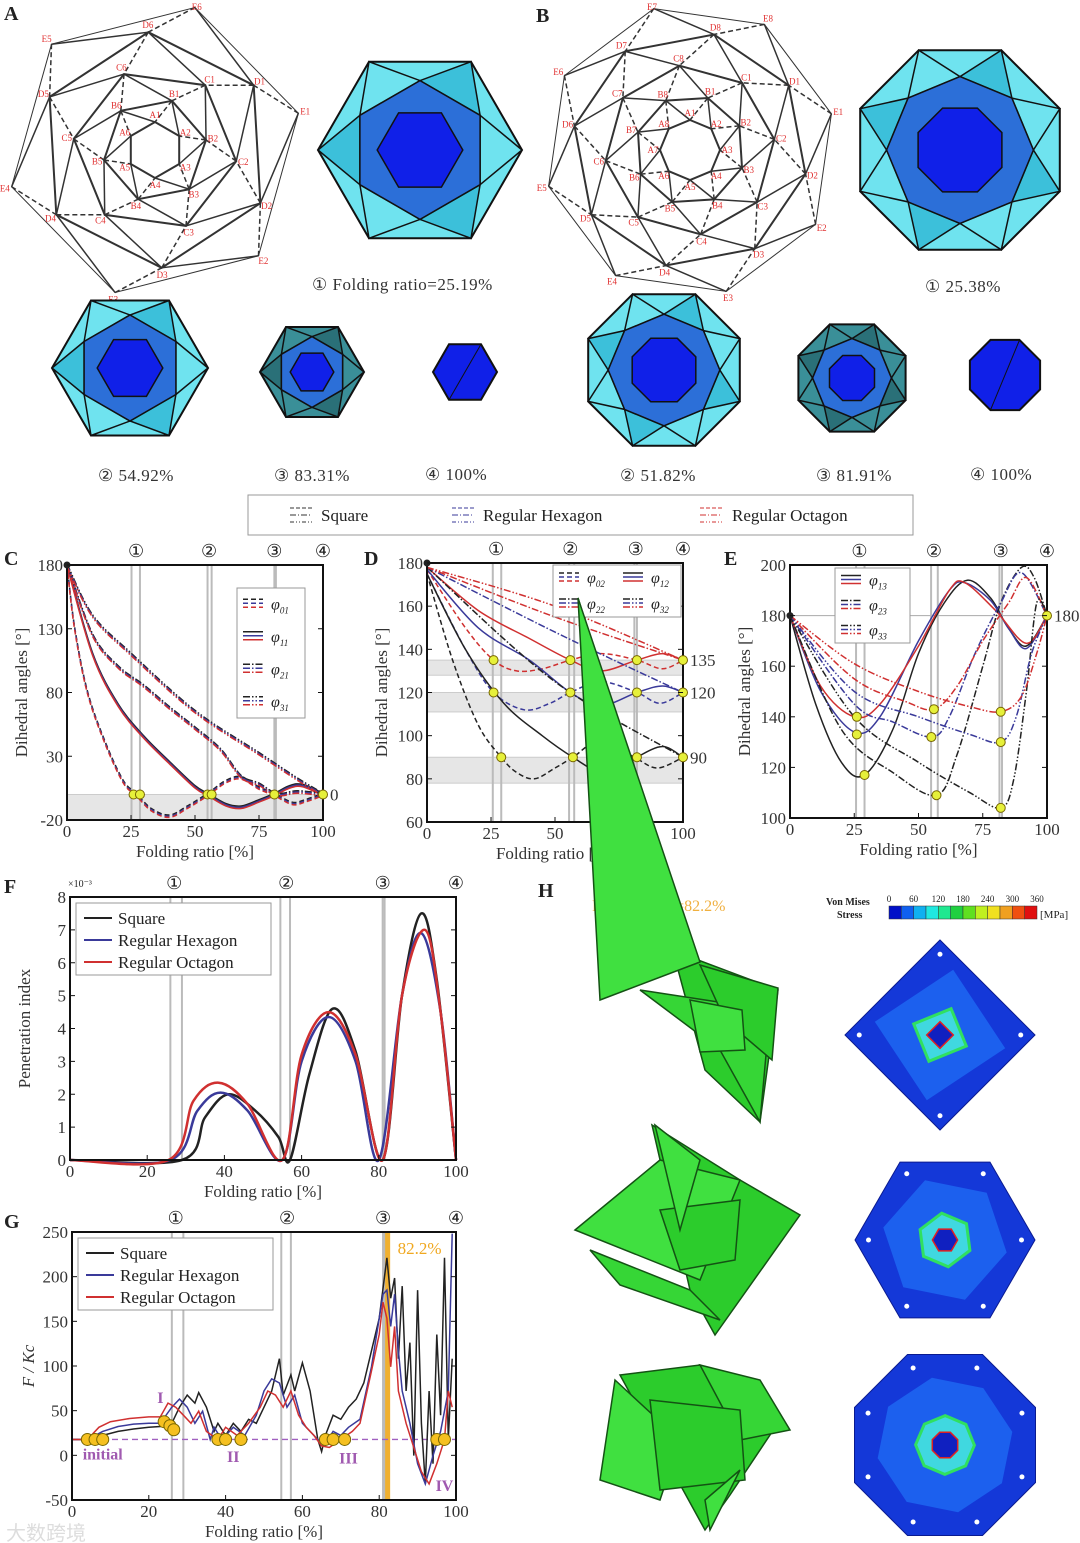 The width and height of the screenshot is (1080, 1543). Describe the element at coordinates (136, 206) in the screenshot. I see `vertex-label: B4` at that location.